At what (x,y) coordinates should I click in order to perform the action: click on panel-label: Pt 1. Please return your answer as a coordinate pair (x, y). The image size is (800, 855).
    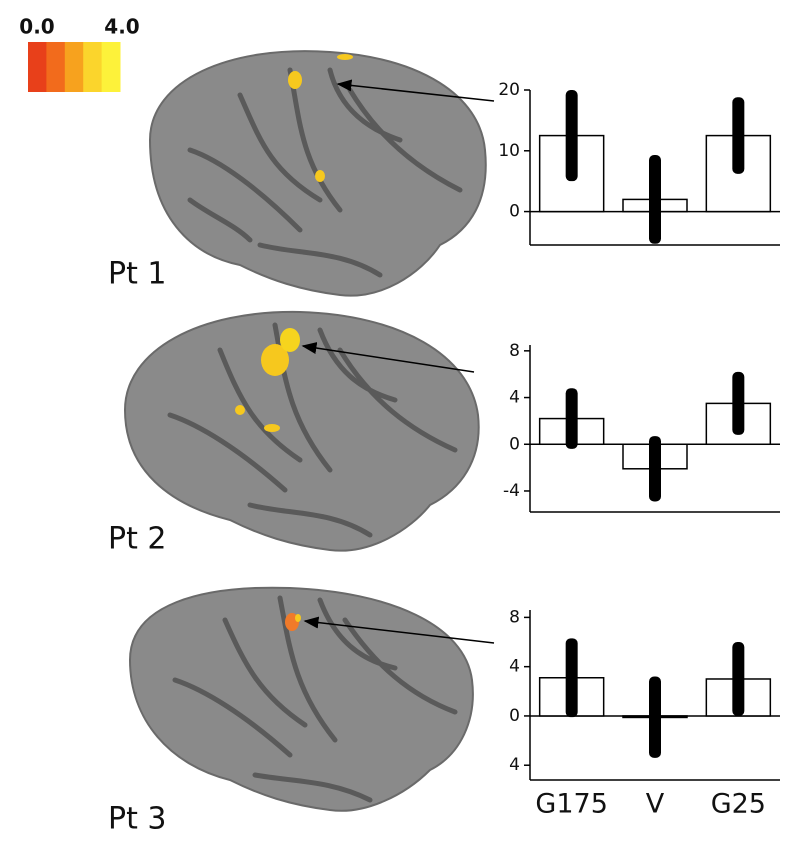
    Looking at the image, I should click on (137, 274).